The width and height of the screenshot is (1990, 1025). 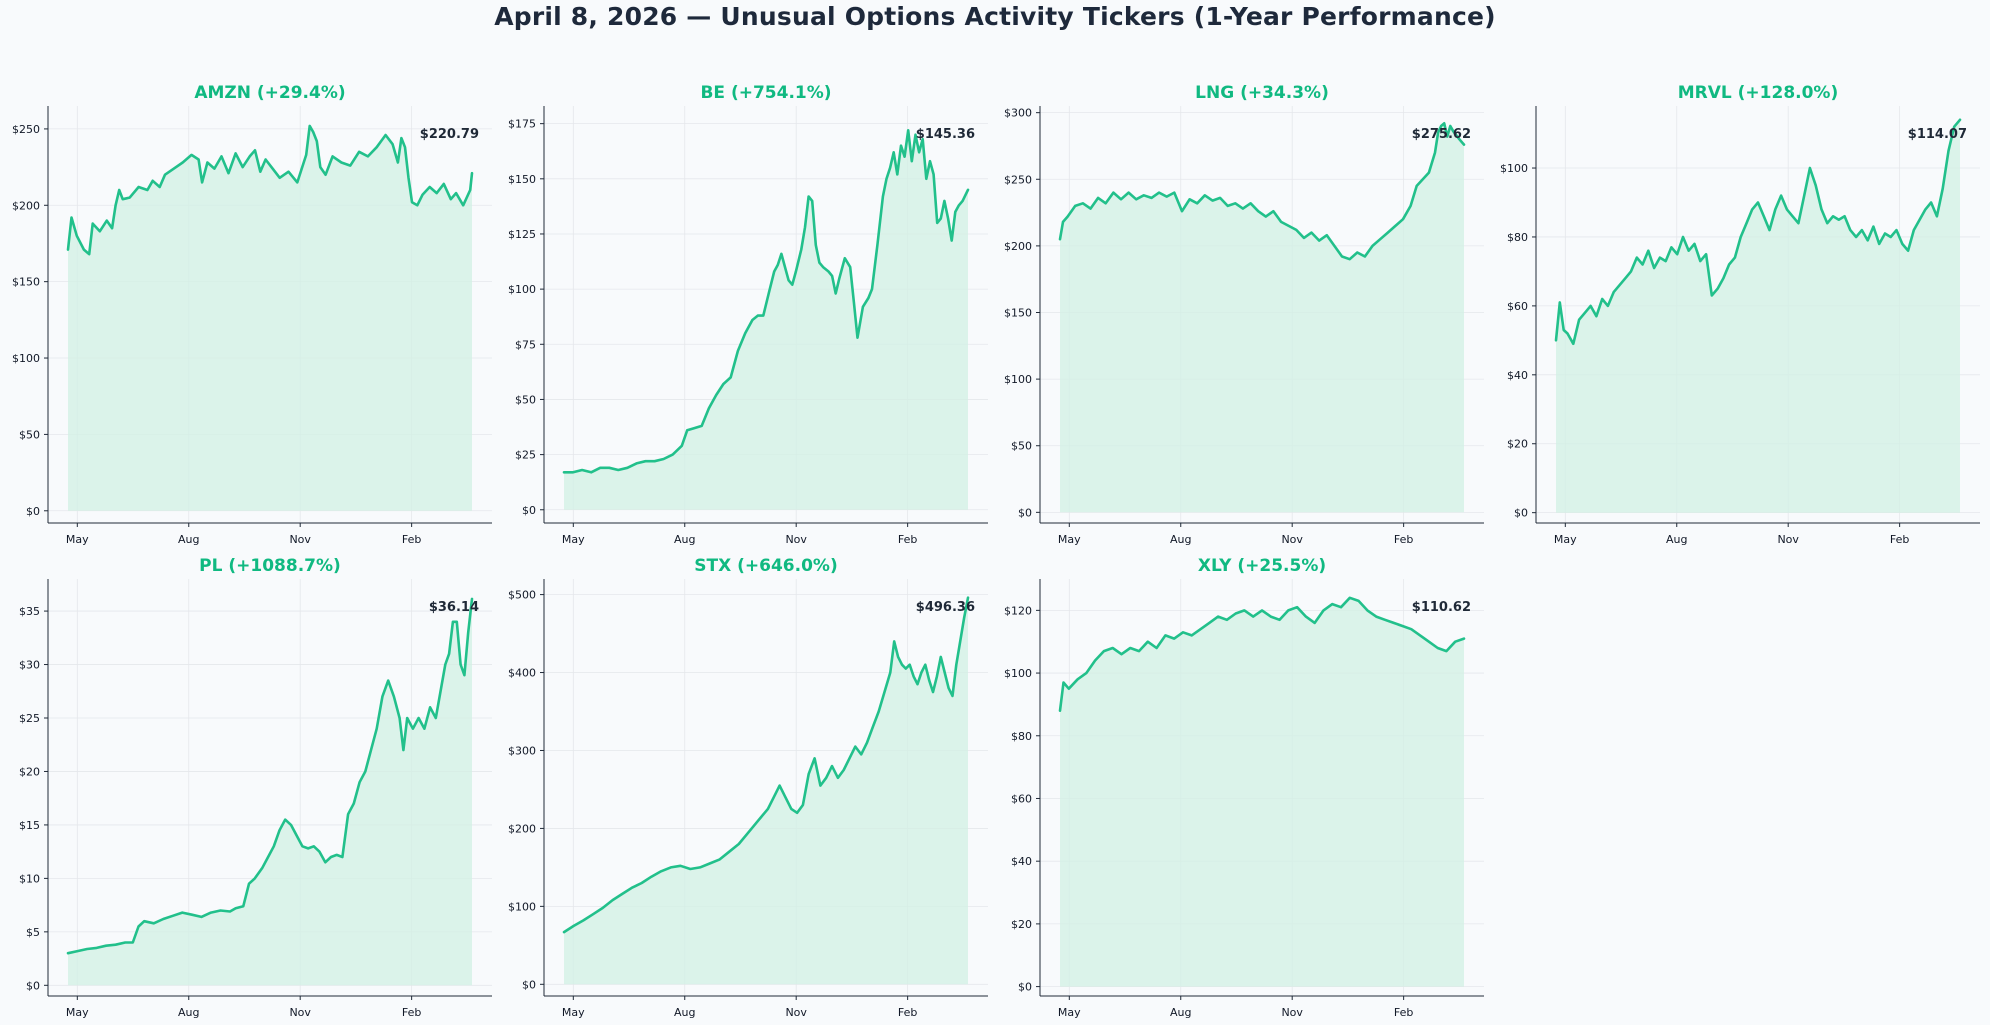 What do you see at coordinates (765, 566) in the screenshot?
I see `subplot-title: STX (+646.0%)` at bounding box center [765, 566].